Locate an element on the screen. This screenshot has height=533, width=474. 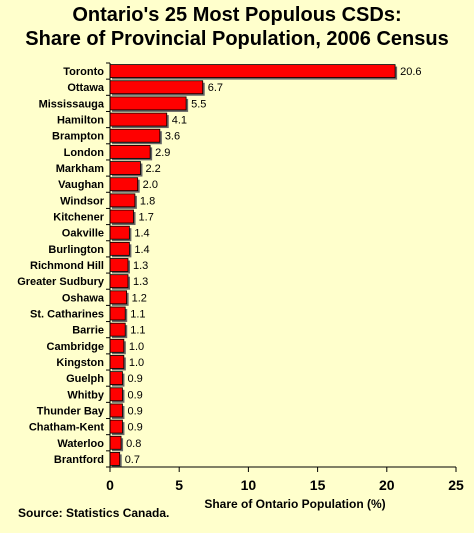
chart-title: Ontario's 25 Most Populous CSDs: is located at coordinates (237, 15).